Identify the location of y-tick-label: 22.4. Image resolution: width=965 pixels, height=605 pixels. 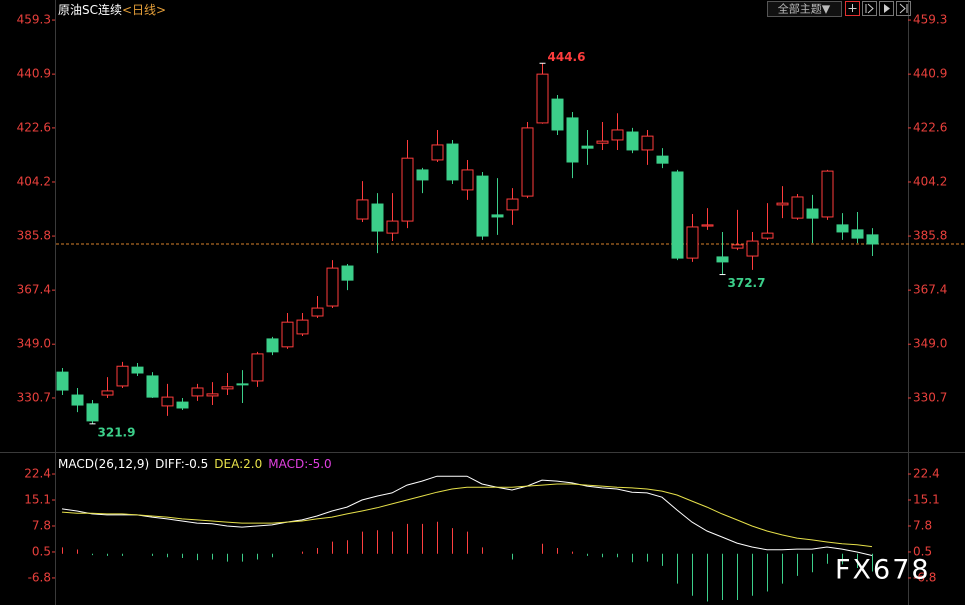
(37, 474).